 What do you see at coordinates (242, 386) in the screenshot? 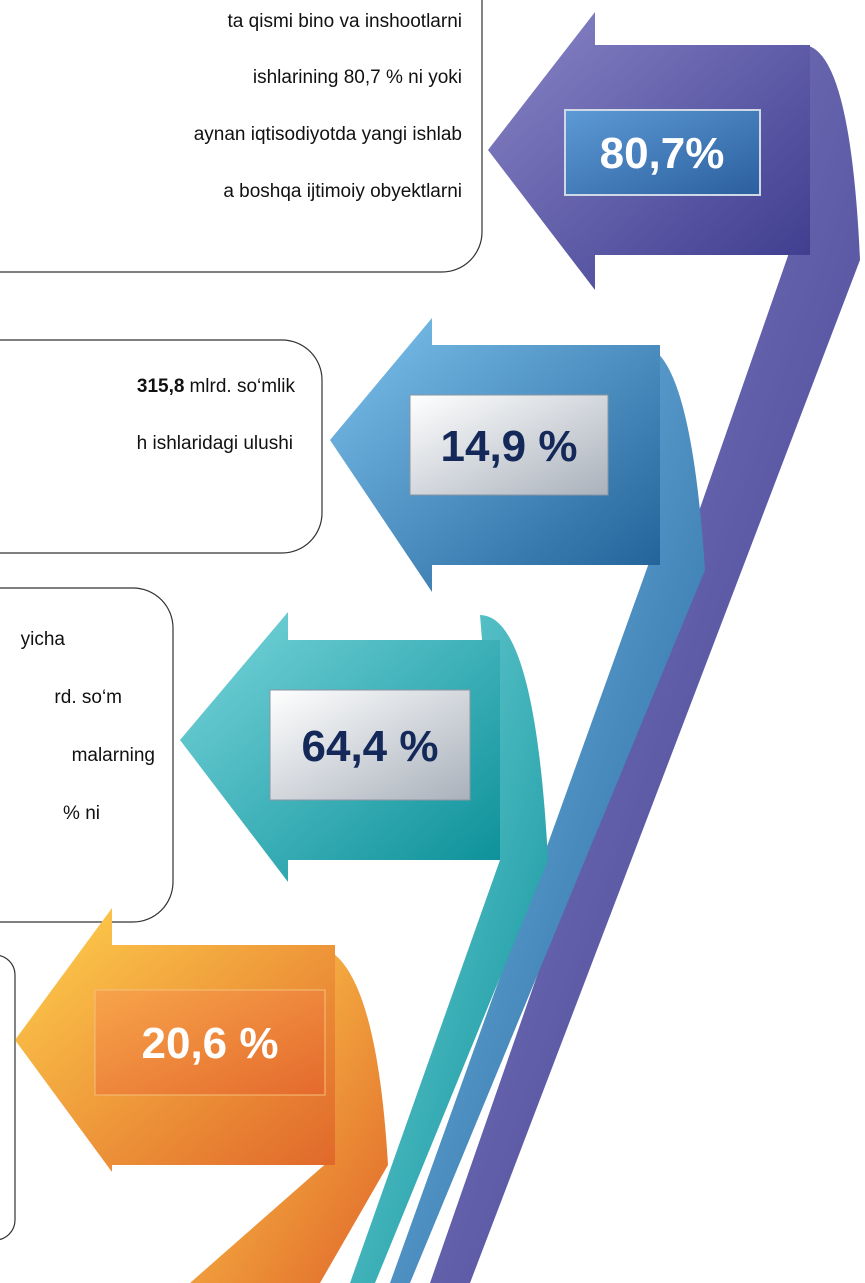
I see `box-text: mlrd. so‘mlik` at bounding box center [242, 386].